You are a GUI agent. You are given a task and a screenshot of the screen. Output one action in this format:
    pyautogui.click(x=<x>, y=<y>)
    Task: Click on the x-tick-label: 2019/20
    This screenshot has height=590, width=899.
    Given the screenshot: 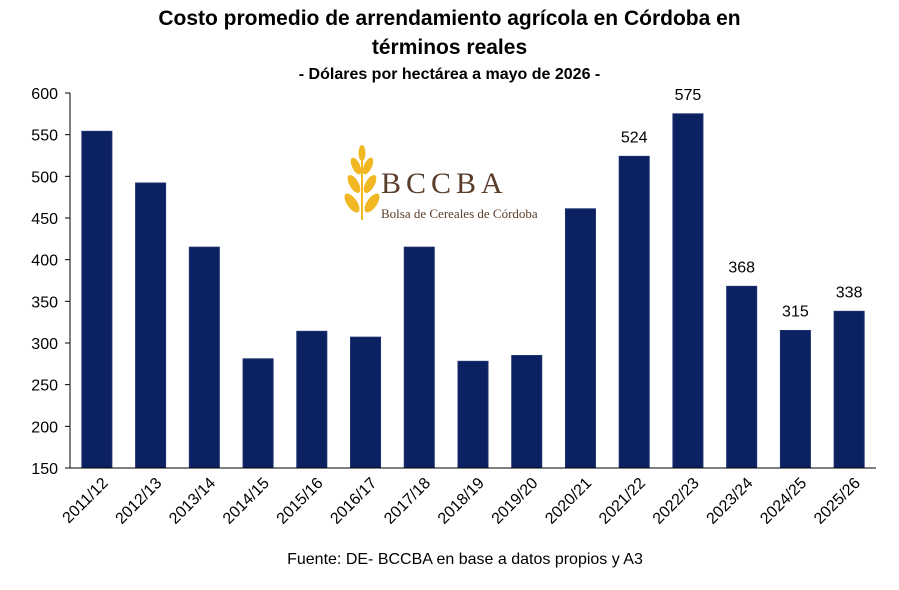 What is the action you would take?
    pyautogui.click(x=515, y=501)
    